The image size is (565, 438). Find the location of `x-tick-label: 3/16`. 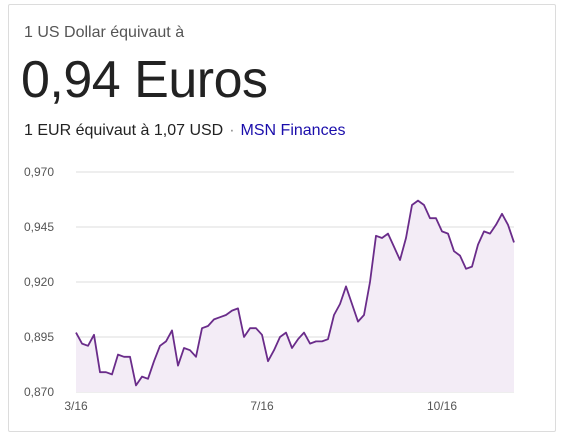

x-tick-label: 3/16 is located at coordinates (76, 406).